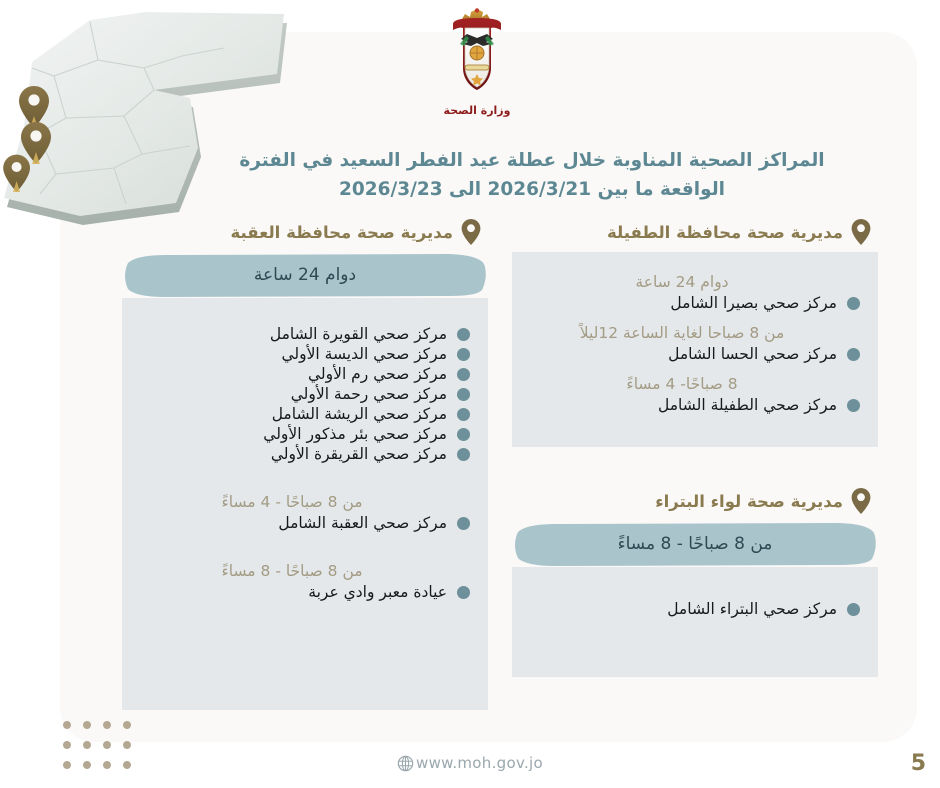 The image size is (940, 788). Describe the element at coordinates (477, 110) in the screenshot. I see `ministry-name: وزارة الصحة` at that location.